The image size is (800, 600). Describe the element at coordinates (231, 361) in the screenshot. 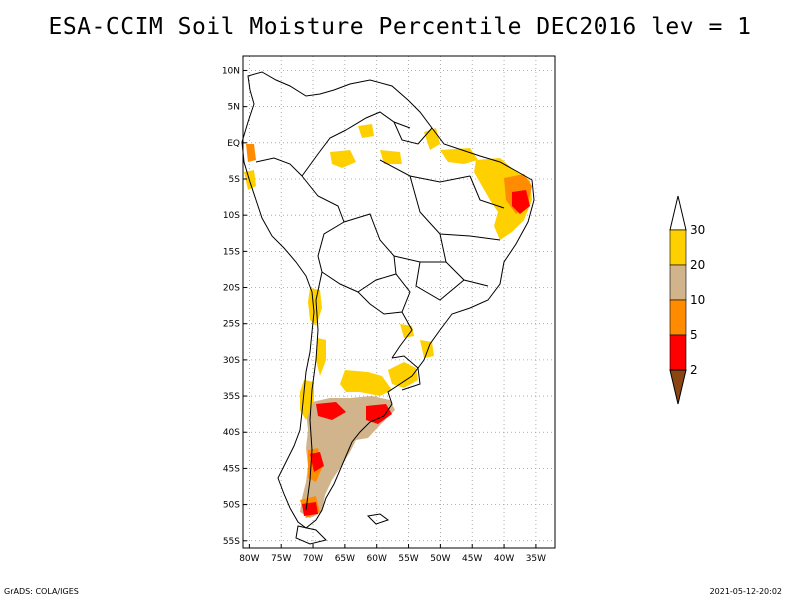

I see `lat-tick-label: 30S` at that location.